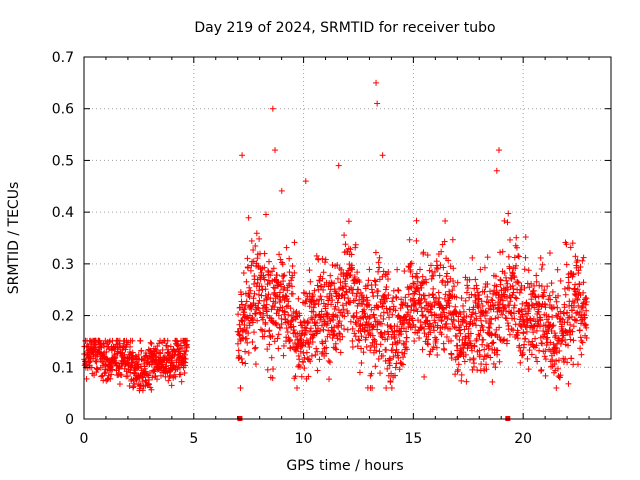 The height and width of the screenshot is (480, 640). I want to click on x-tick-label: 0, so click(84, 439).